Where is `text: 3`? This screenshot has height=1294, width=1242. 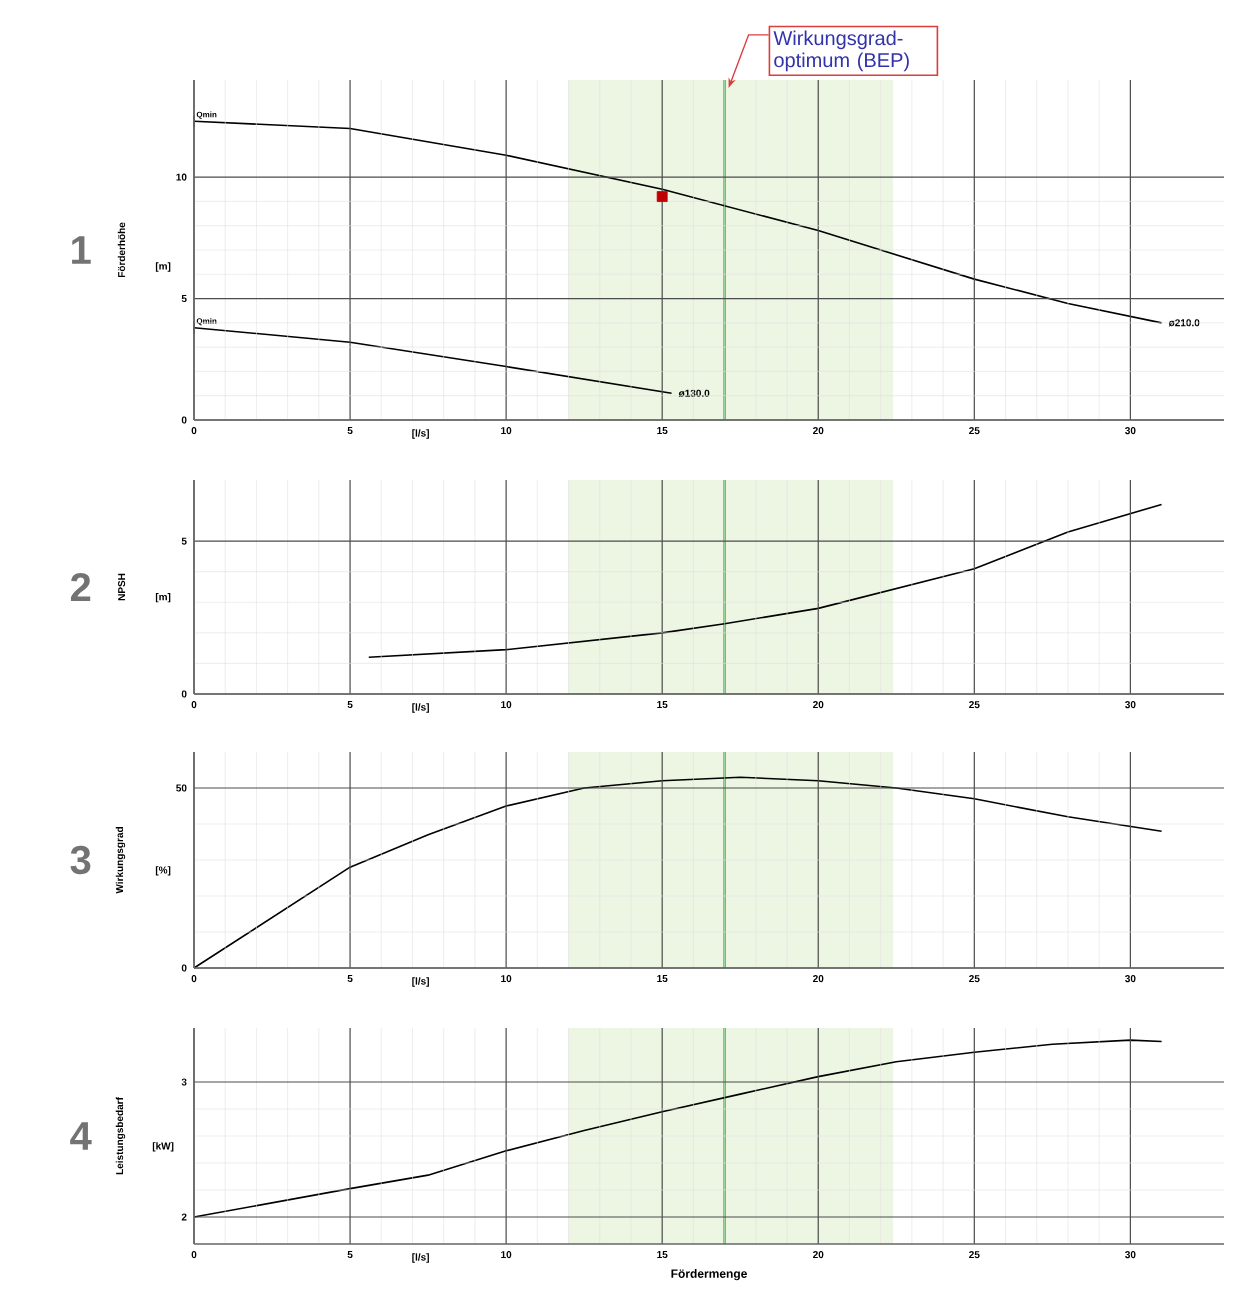
text: 3 is located at coordinates (80, 860).